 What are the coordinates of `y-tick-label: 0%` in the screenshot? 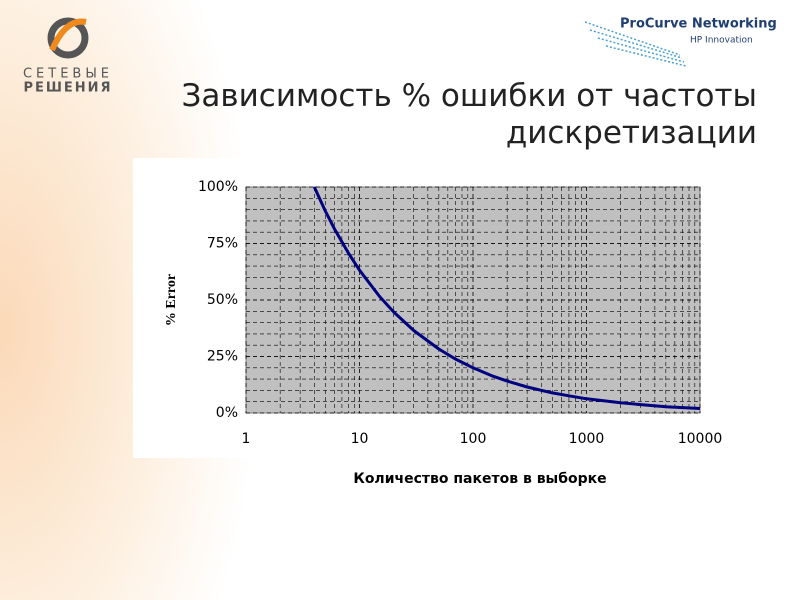 It's located at (227, 413).